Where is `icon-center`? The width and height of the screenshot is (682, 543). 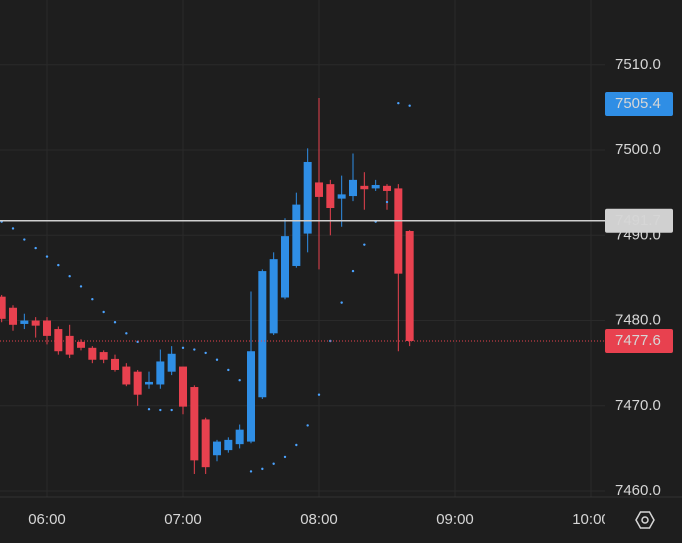 icon-center is located at coordinates (645, 520).